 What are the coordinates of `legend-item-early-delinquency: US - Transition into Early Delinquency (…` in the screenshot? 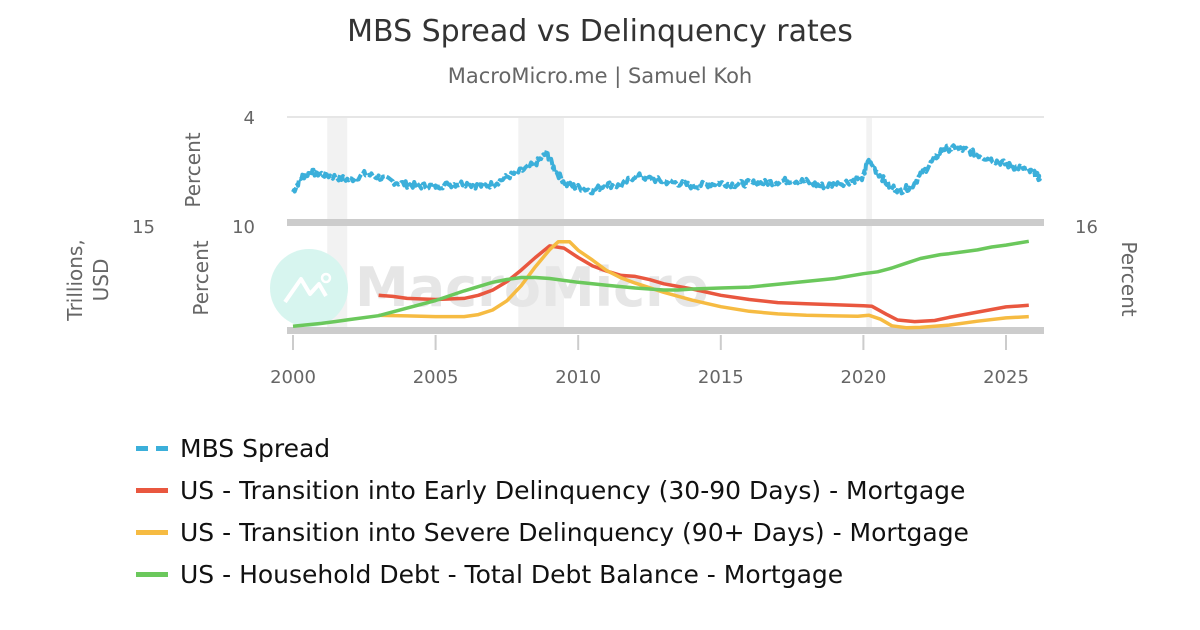 It's located at (552, 490).